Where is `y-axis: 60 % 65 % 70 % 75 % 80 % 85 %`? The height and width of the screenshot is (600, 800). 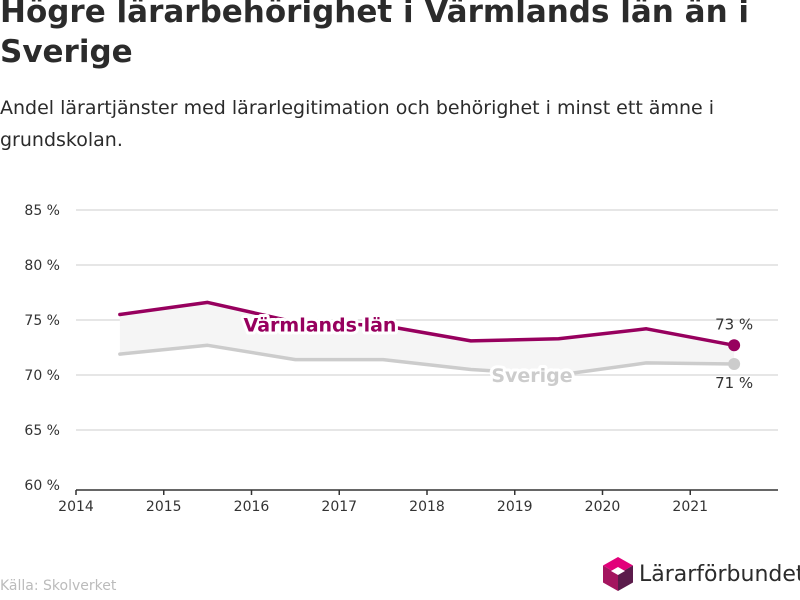 y-axis: 60 % 65 % 70 % 75 % 80 % 85 % is located at coordinates (42, 348).